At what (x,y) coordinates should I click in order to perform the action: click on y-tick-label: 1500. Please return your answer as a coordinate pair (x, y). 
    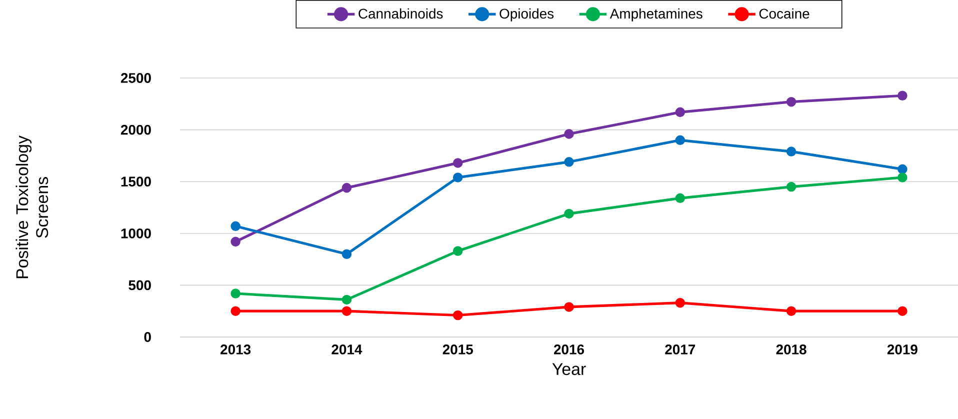
    Looking at the image, I should click on (136, 181).